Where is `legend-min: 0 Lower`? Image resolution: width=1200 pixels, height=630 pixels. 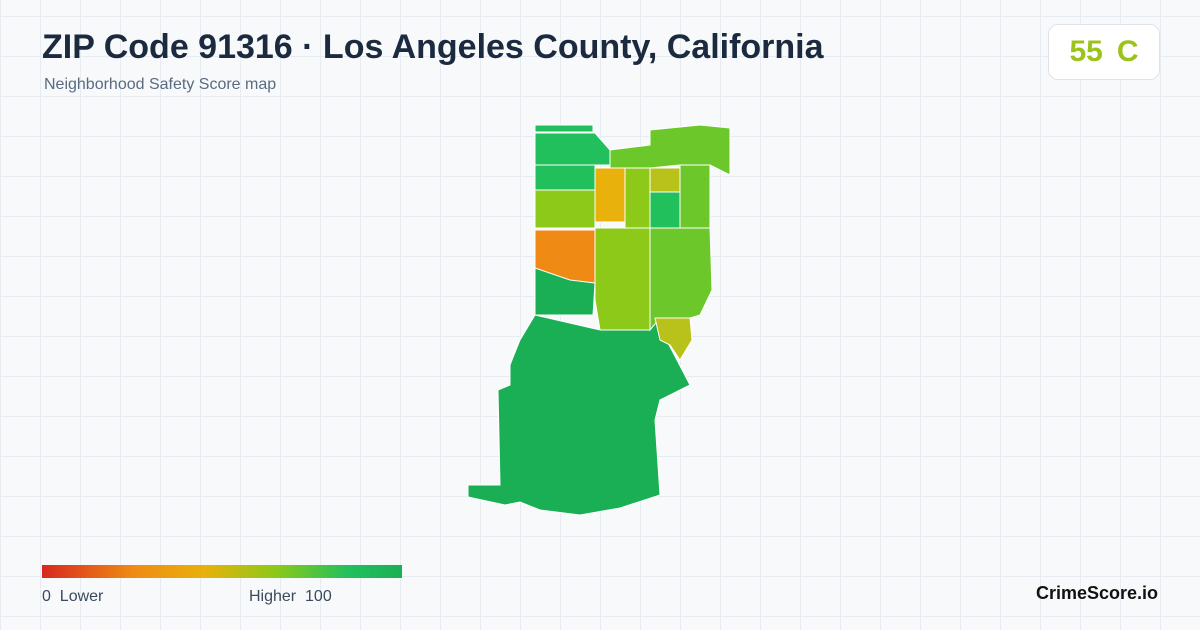 legend-min: 0 Lower is located at coordinates (72, 597).